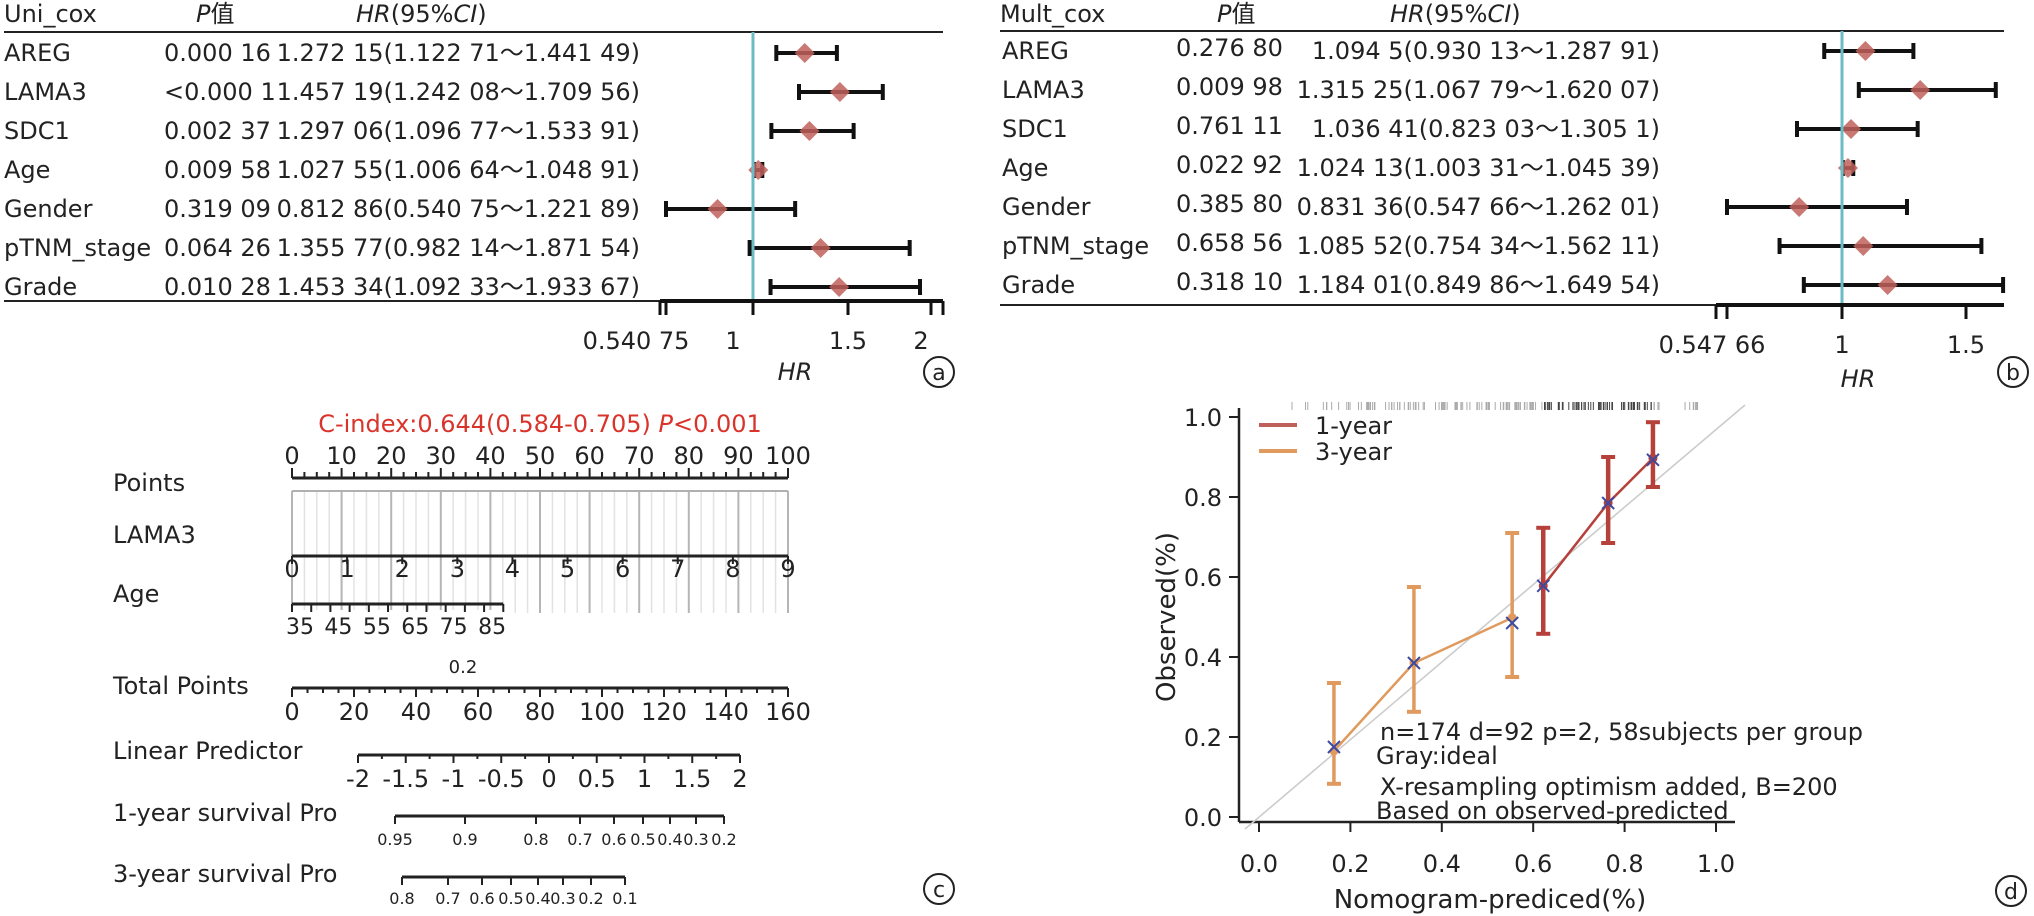 The image size is (2034, 916). I want to click on scale-label: Points, so click(149, 483).